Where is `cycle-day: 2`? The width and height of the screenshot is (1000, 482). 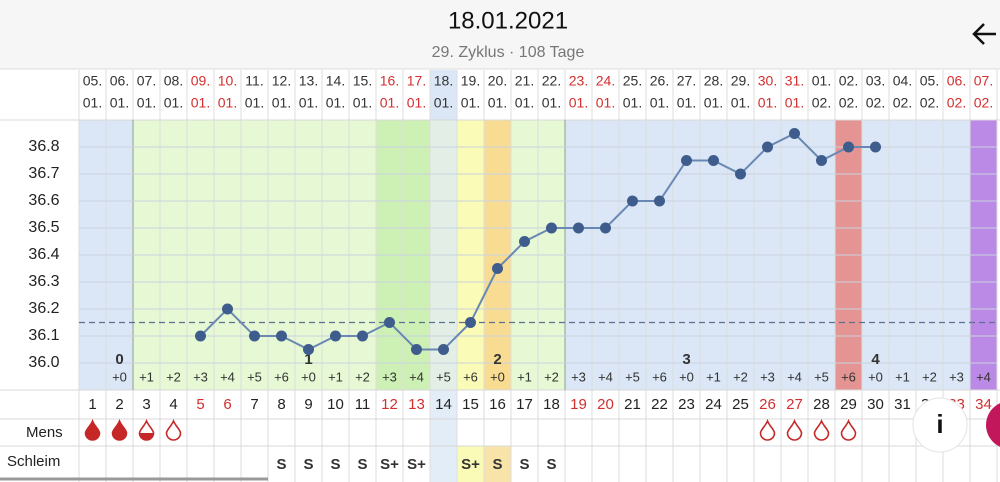 cycle-day: 2 is located at coordinates (119, 404).